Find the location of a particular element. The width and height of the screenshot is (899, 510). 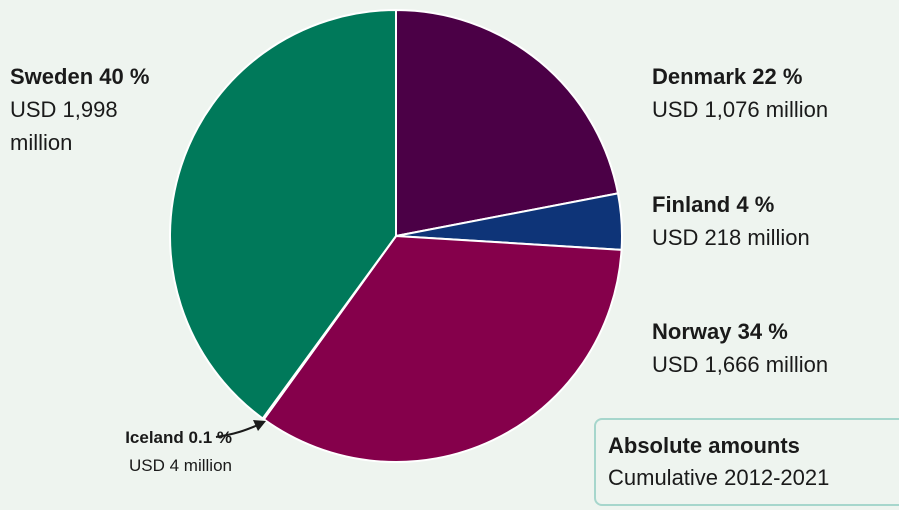

iceland-pointer is located at coordinates (237, 431).